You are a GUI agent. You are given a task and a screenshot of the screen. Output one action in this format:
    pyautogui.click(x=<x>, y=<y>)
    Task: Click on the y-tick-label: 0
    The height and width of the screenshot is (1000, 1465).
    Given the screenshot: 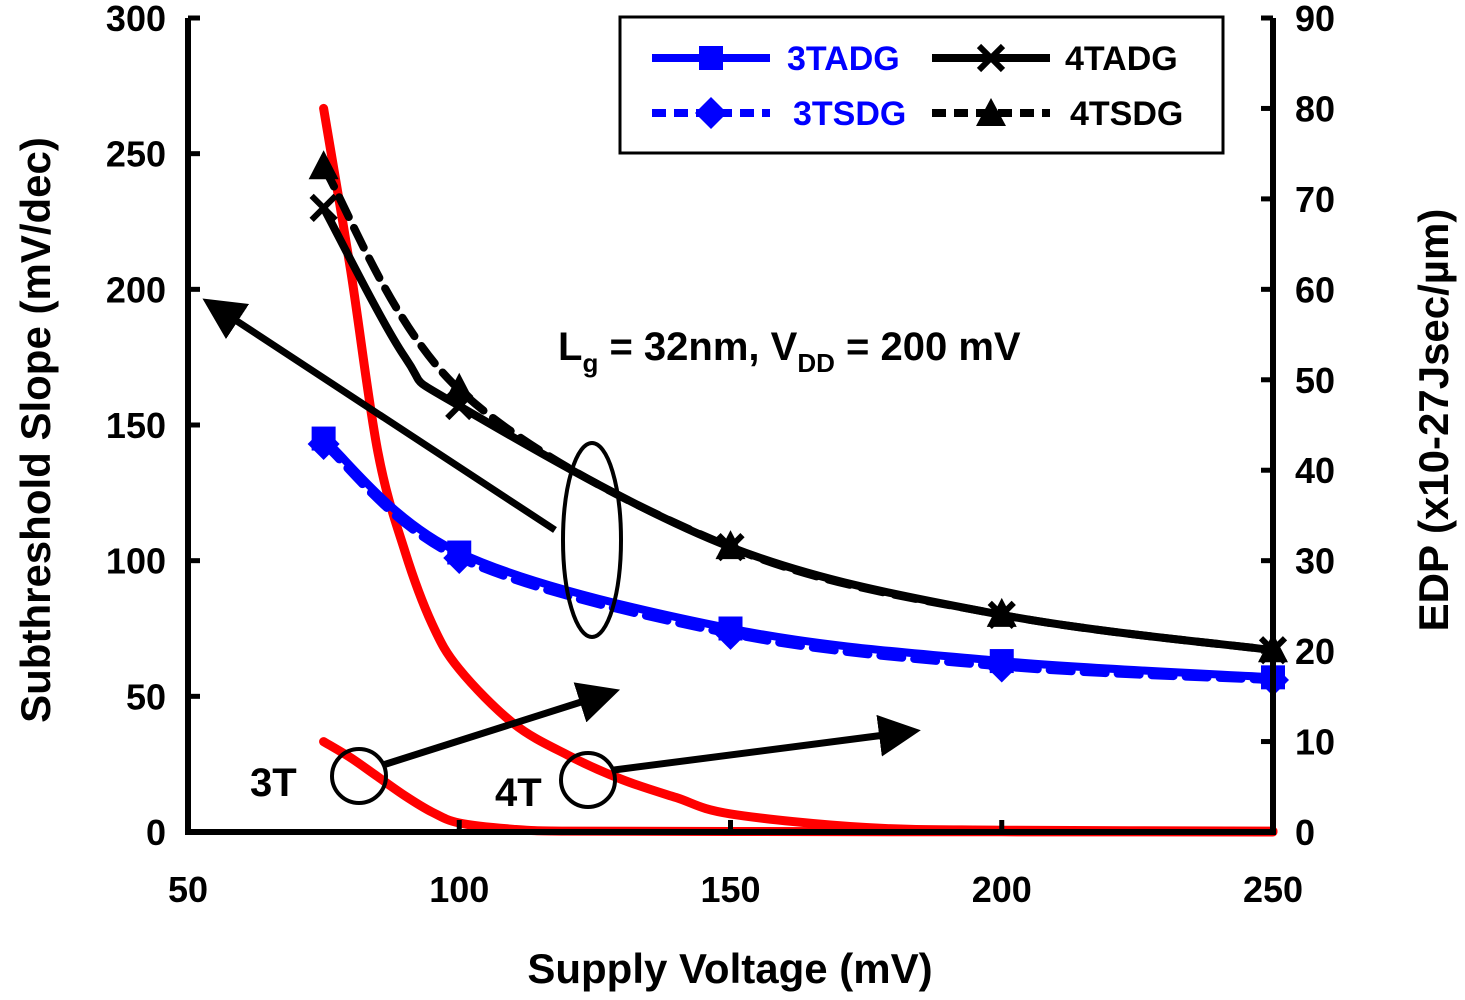 What is the action you would take?
    pyautogui.click(x=156, y=832)
    